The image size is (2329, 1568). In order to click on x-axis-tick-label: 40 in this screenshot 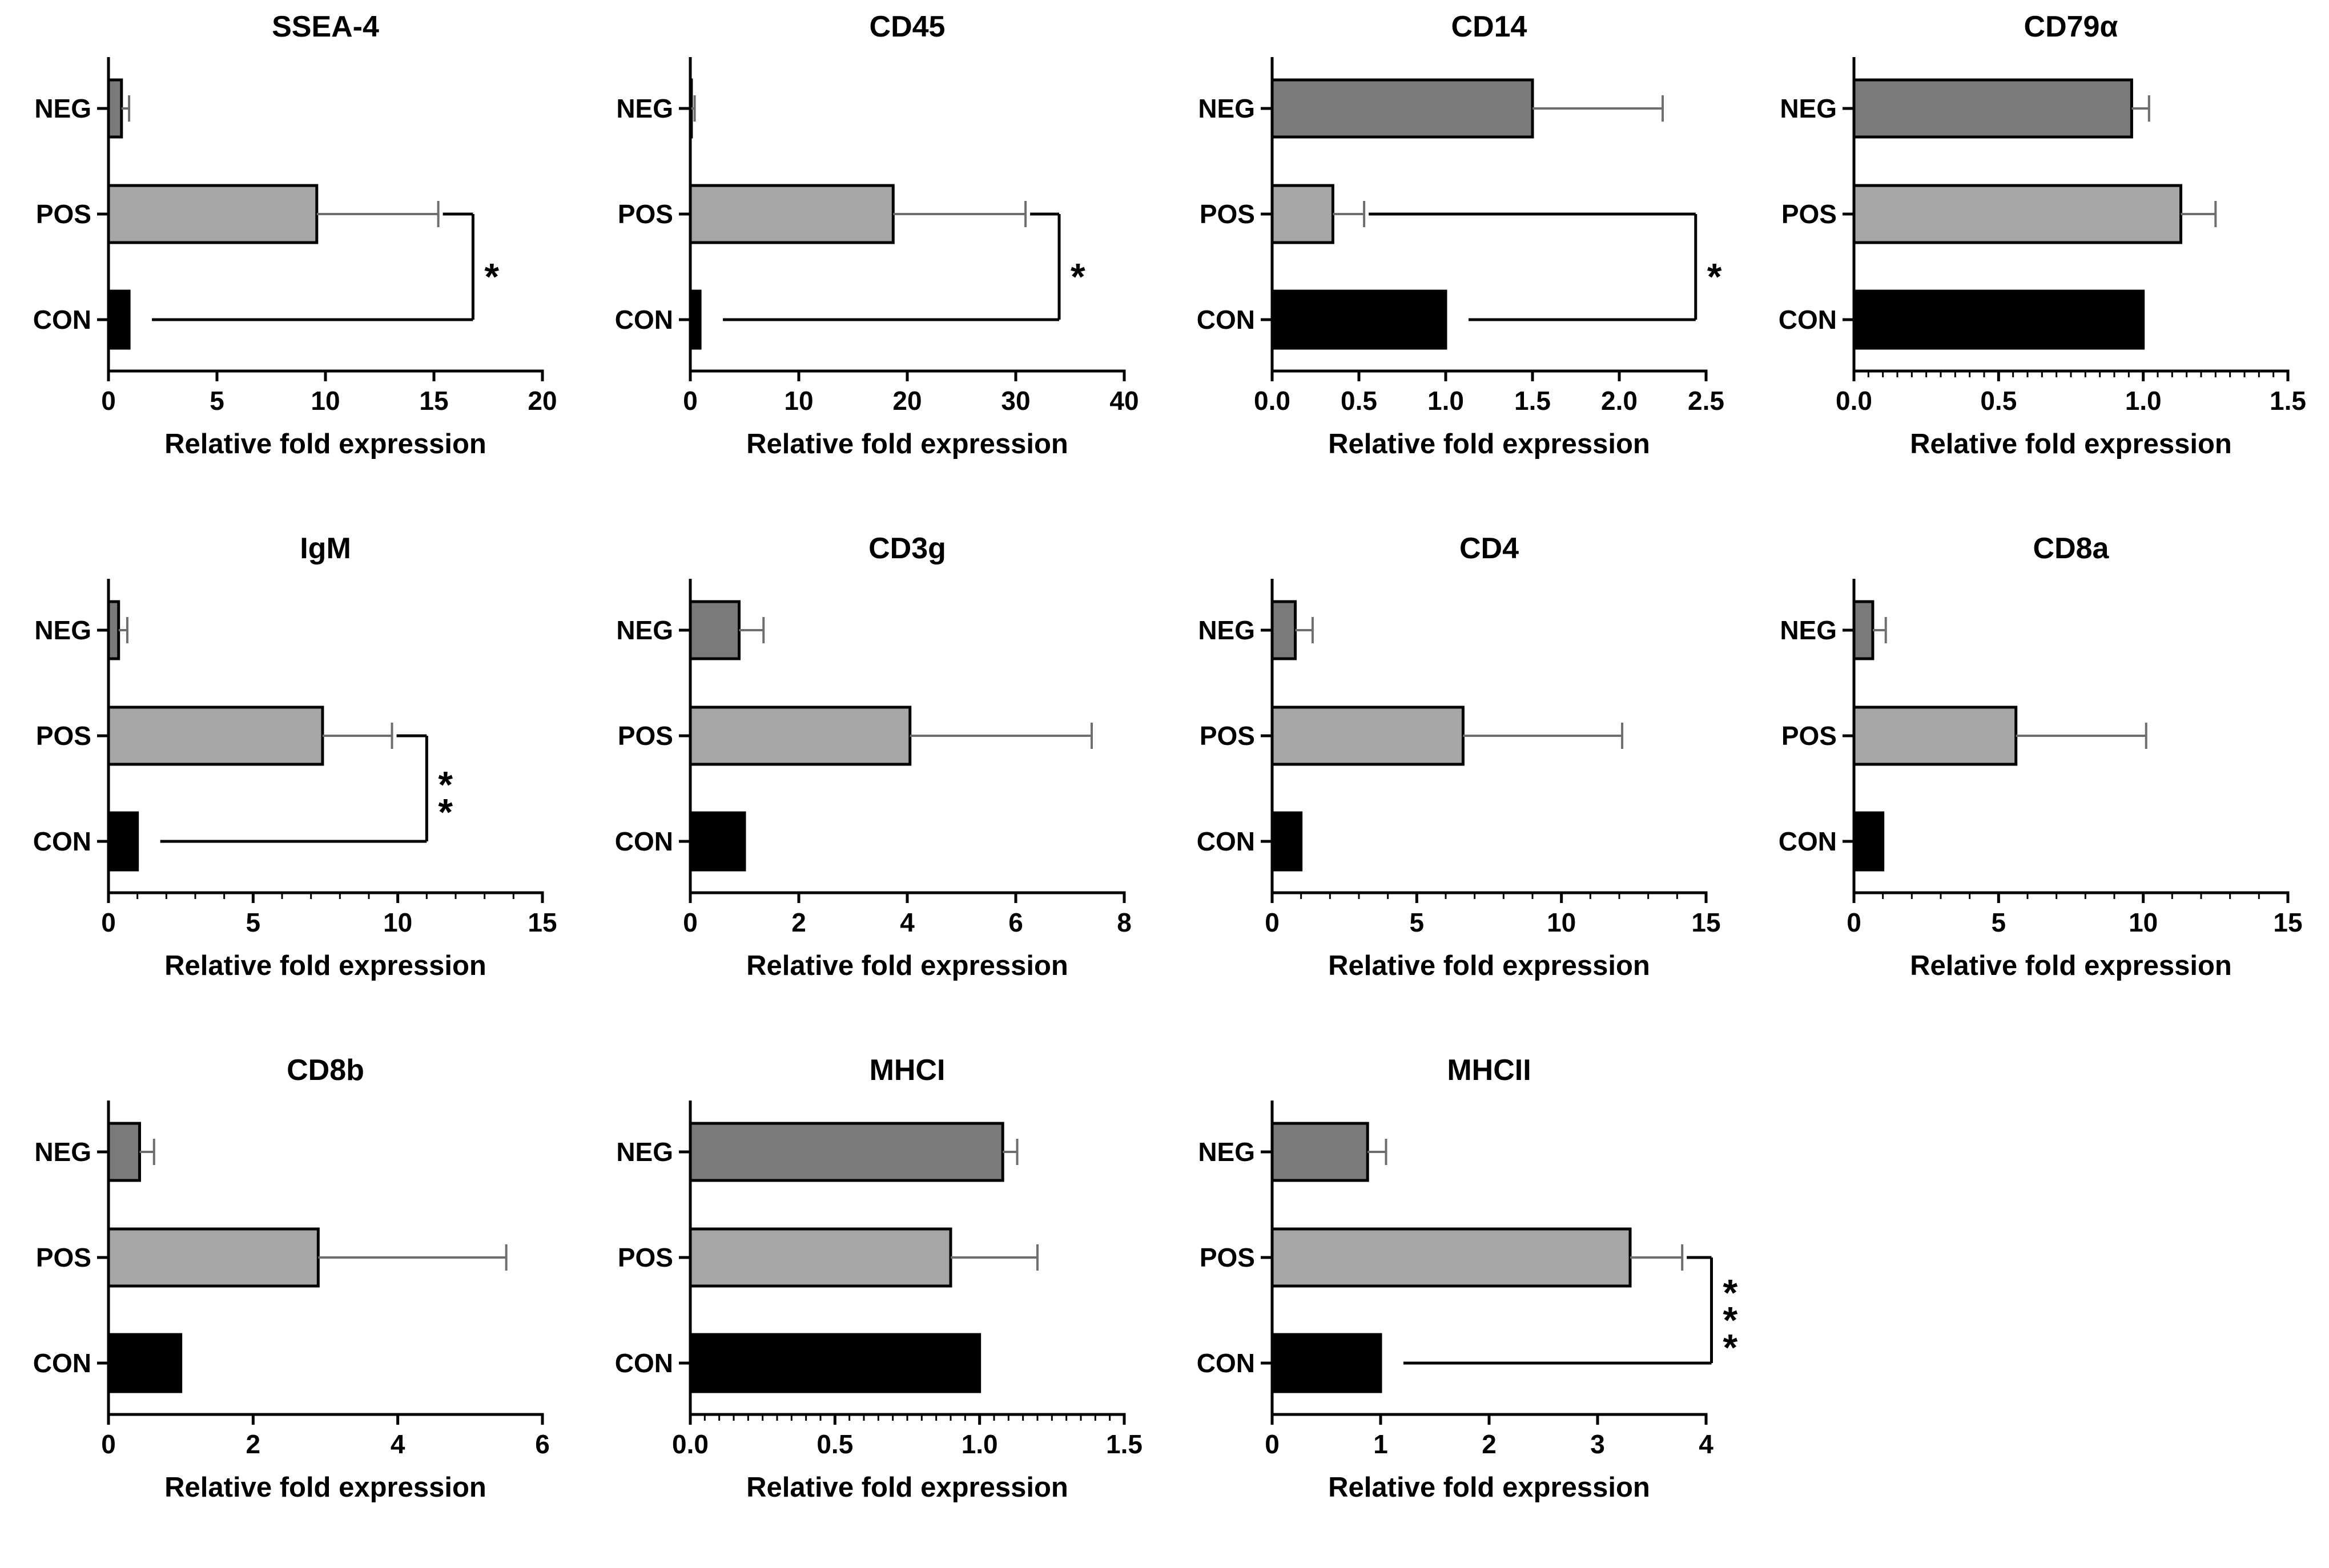, I will do `click(1124, 401)`.